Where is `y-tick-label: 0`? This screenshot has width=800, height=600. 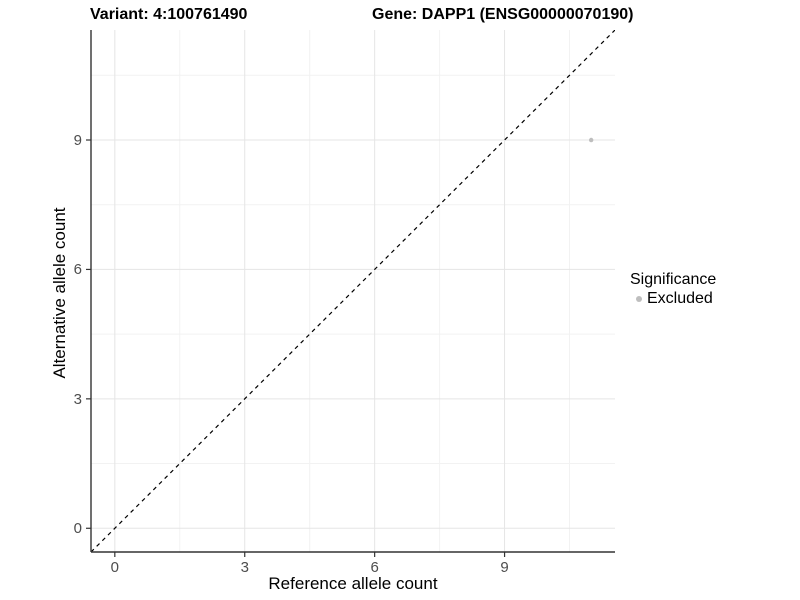 y-tick-label: 0 is located at coordinates (77, 529).